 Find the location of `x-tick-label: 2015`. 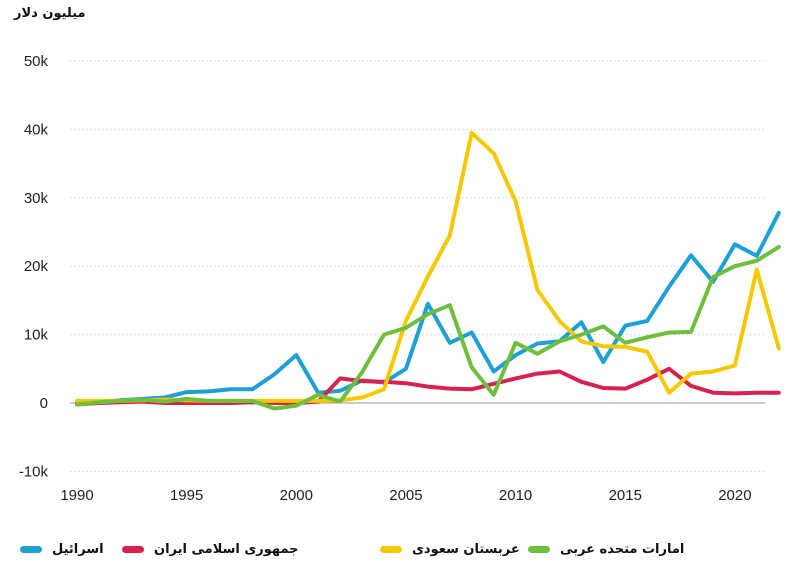

x-tick-label: 2015 is located at coordinates (625, 495).